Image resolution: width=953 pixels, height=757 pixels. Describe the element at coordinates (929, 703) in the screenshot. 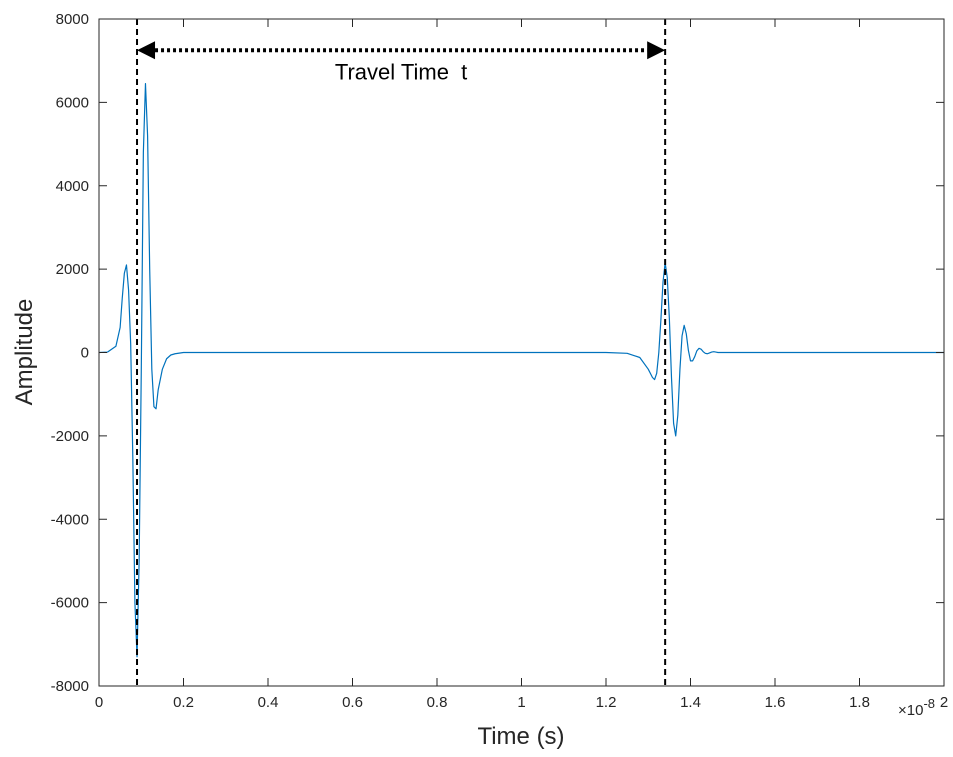

I see `x-axis-exponent-power: -8` at that location.